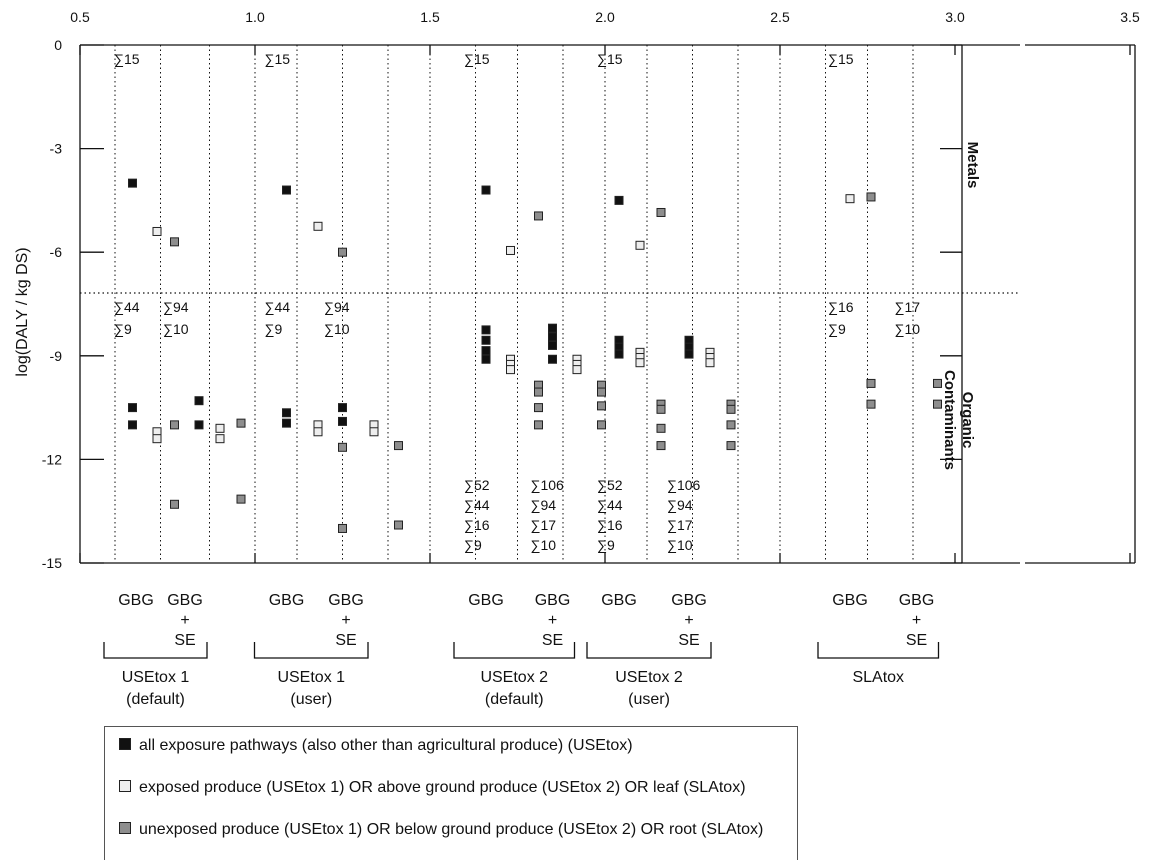  I want to click on organic-sum-label: ∑17, so click(908, 307).